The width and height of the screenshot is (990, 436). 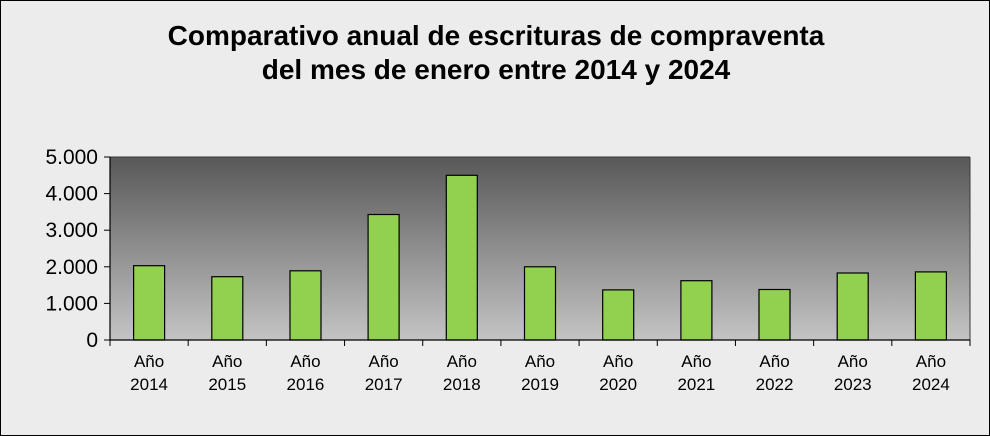 What do you see at coordinates (696, 384) in the screenshot?
I see `x-tick-label-line: 2021` at bounding box center [696, 384].